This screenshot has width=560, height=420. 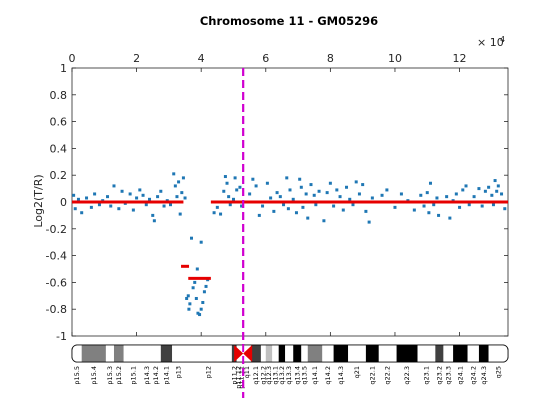 I want to click on band-label: p15.3, so click(x=110, y=375).